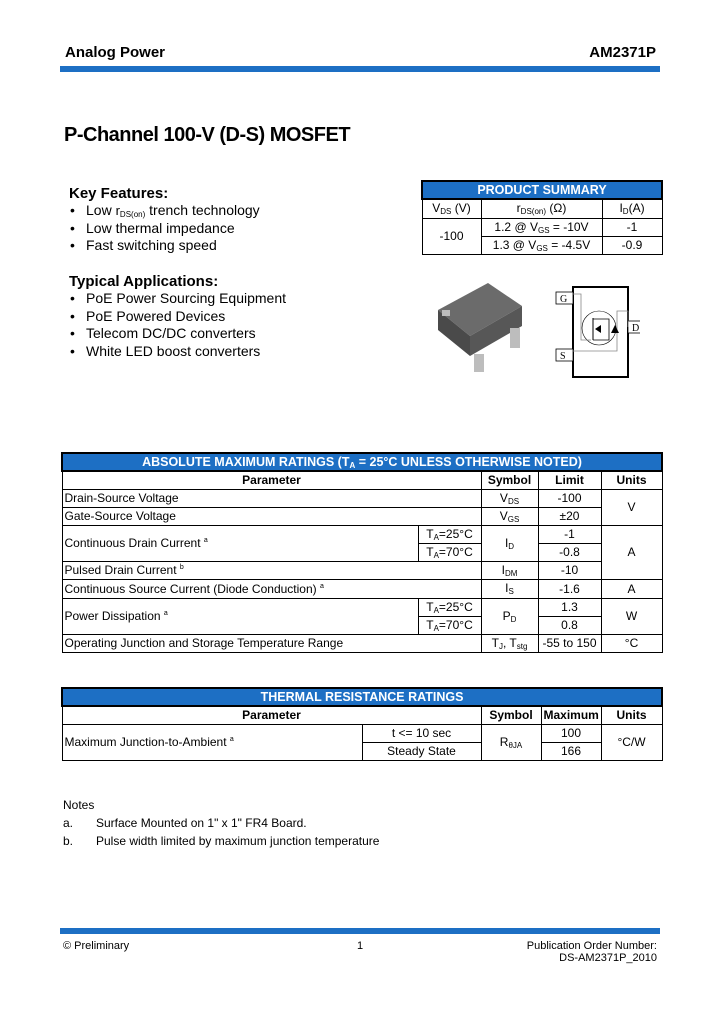 Image resolution: width=720 pixels, height=1012 pixels. What do you see at coordinates (115, 52) in the screenshot?
I see `company-name: Analog Power` at bounding box center [115, 52].